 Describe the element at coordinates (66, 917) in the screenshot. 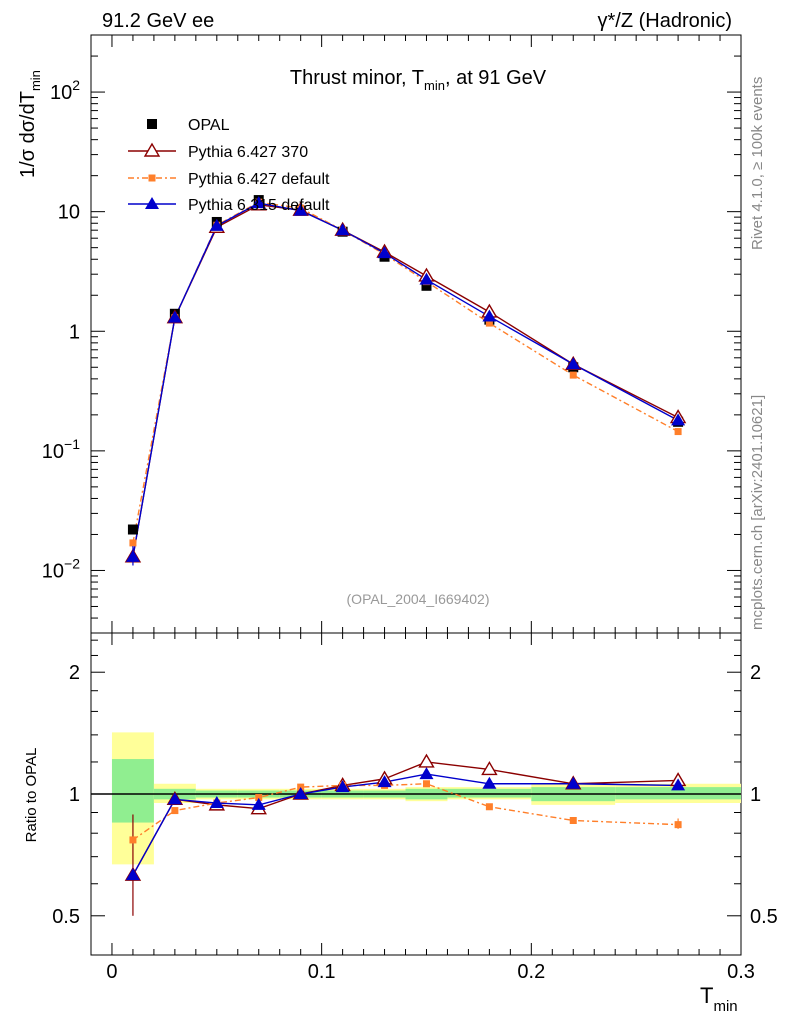

I see `ratio-y-tick-label: 0.5` at that location.